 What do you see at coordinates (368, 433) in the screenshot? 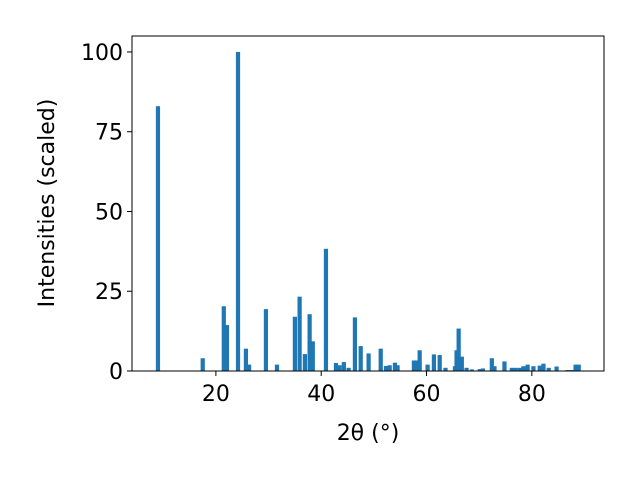
I see `x-axis-label: 2θ (°)` at bounding box center [368, 433].